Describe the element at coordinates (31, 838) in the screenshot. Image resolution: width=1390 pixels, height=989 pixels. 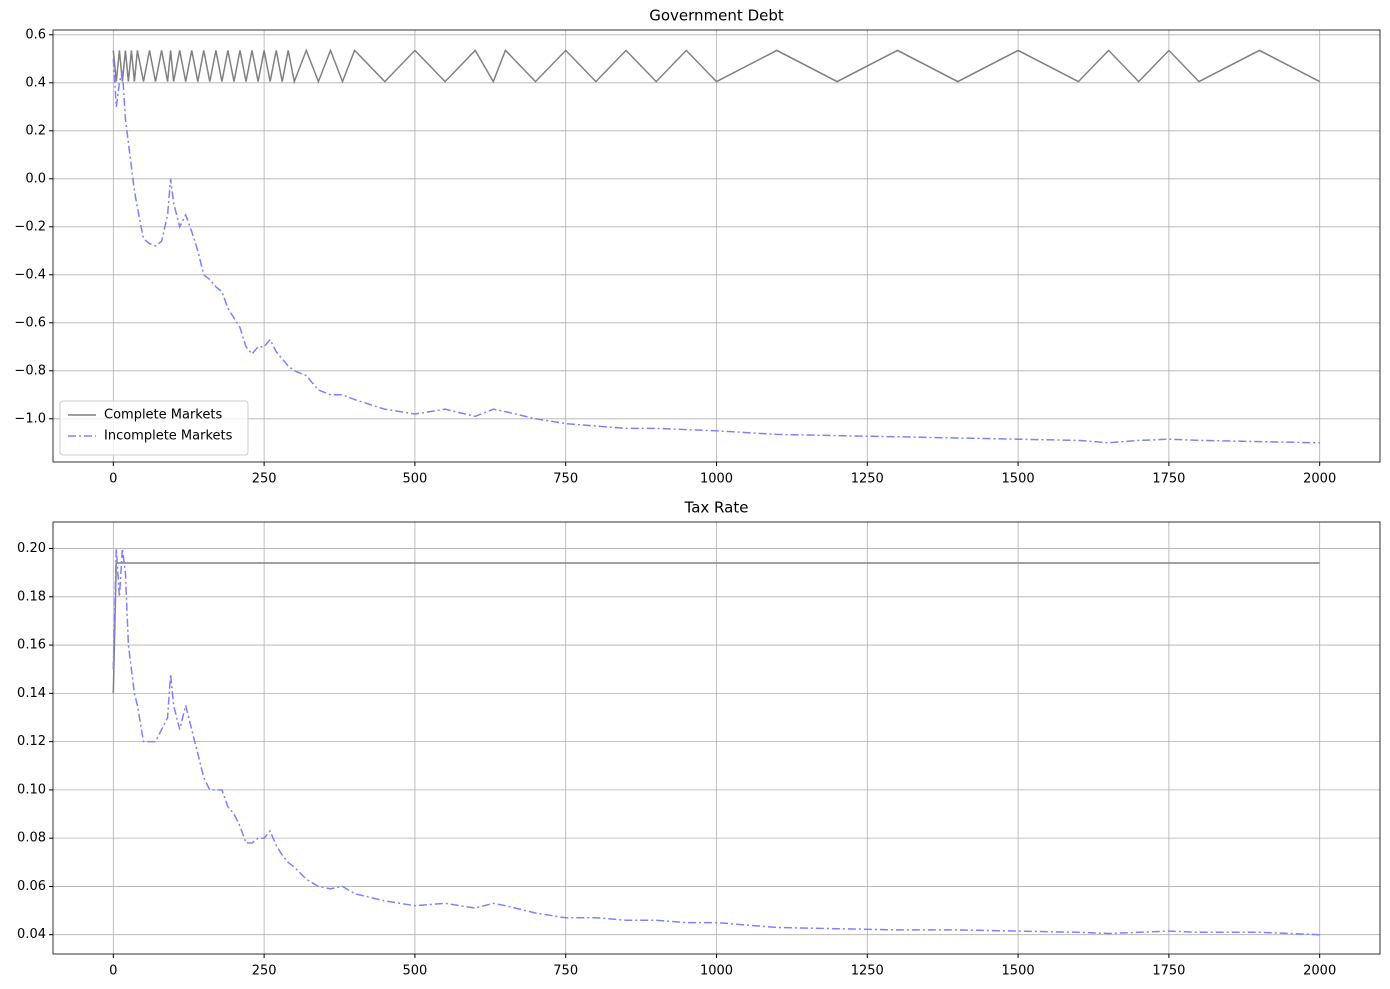
I see `y-tick-label: 0.08` at that location.